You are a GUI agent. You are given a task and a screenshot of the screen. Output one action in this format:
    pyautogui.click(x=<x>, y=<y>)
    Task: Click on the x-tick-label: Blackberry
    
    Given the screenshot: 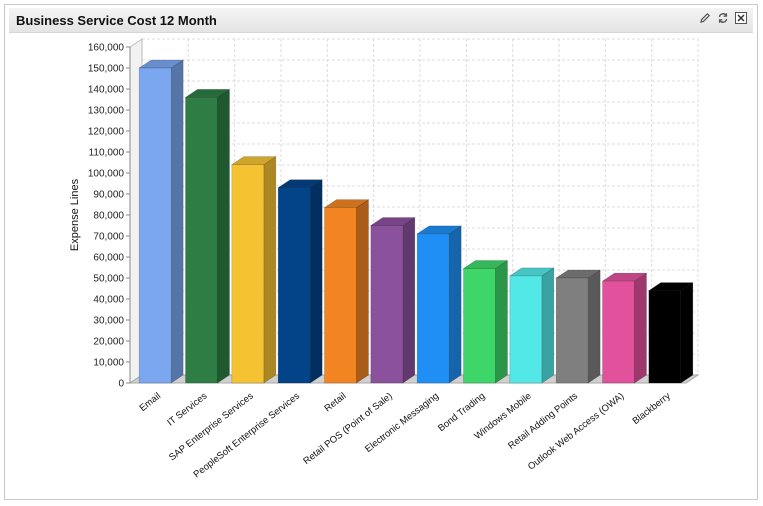 What is the action you would take?
    pyautogui.click(x=652, y=409)
    